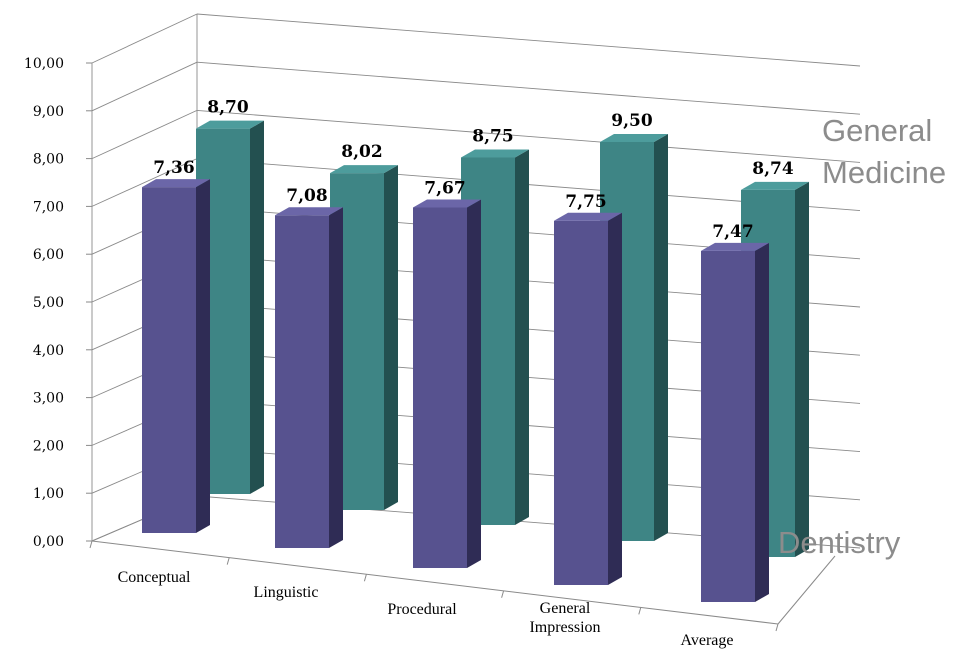 This screenshot has width=964, height=657. I want to click on y-tick-label: 9,00, so click(48, 112).